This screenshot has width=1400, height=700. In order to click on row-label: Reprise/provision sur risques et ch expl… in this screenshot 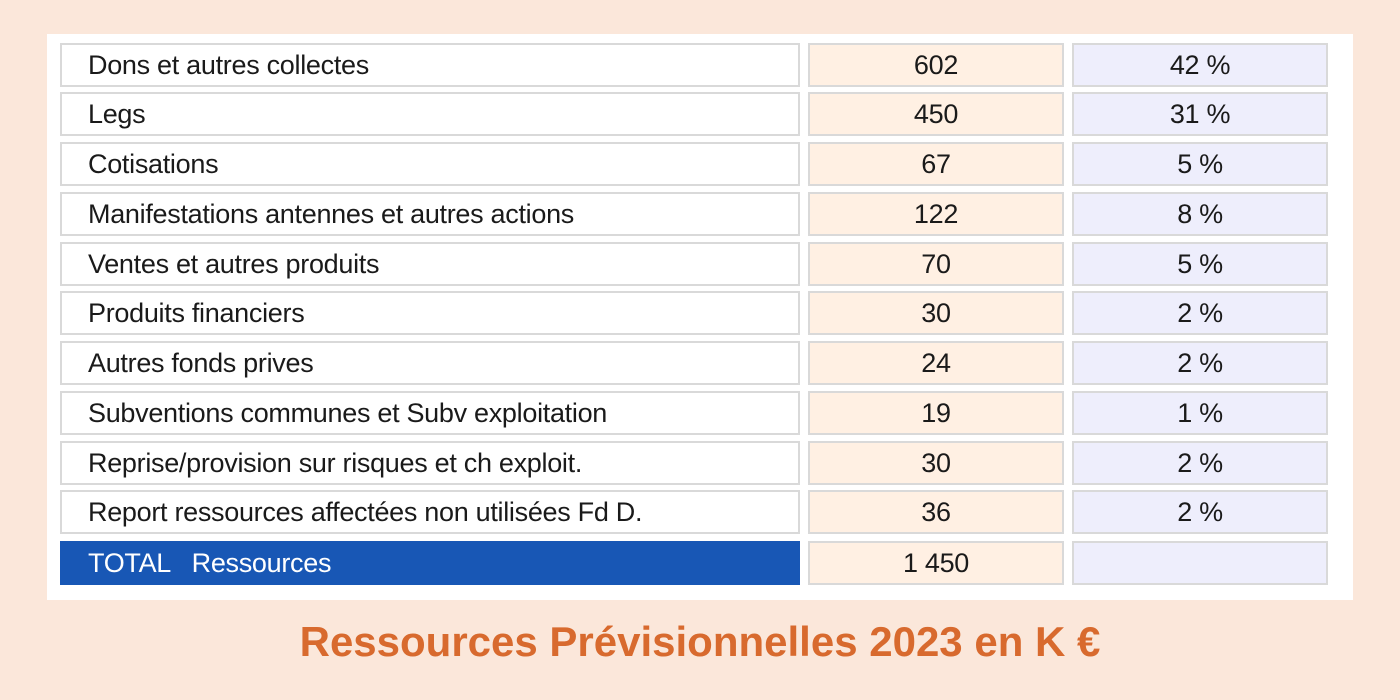, I will do `click(430, 463)`.